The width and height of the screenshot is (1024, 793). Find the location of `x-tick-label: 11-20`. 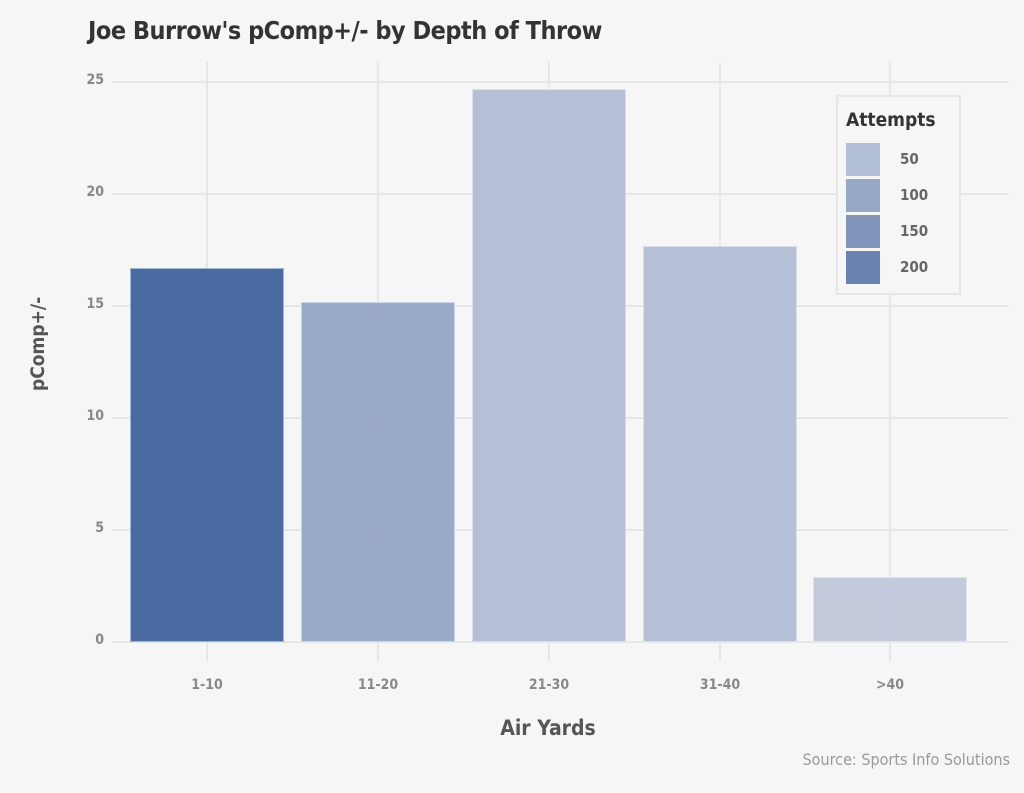

x-tick-label: 11-20 is located at coordinates (378, 685).